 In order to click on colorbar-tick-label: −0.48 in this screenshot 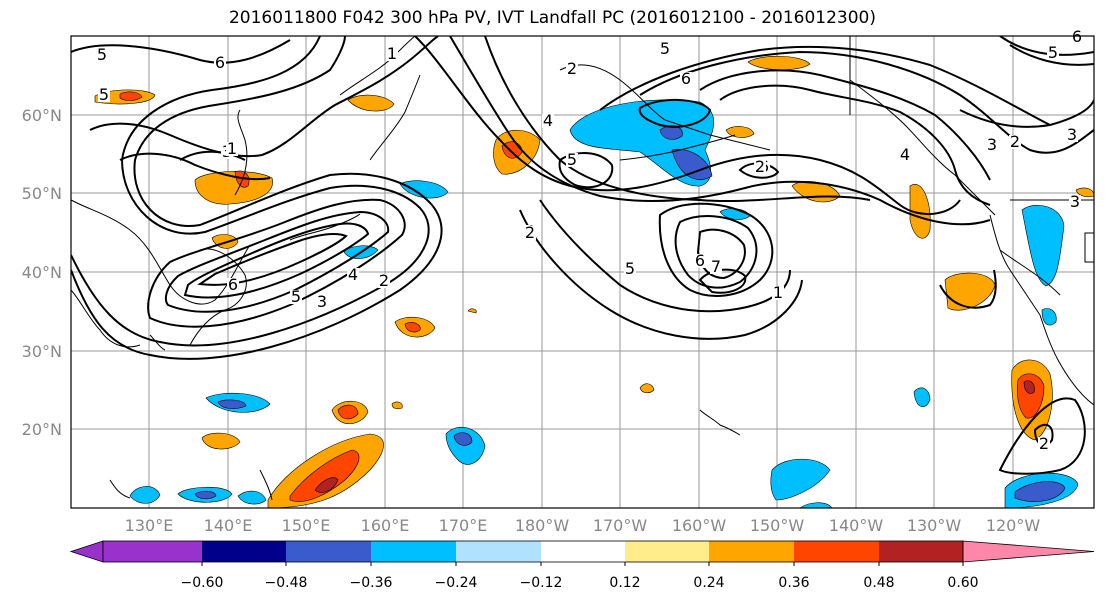, I will do `click(286, 583)`.